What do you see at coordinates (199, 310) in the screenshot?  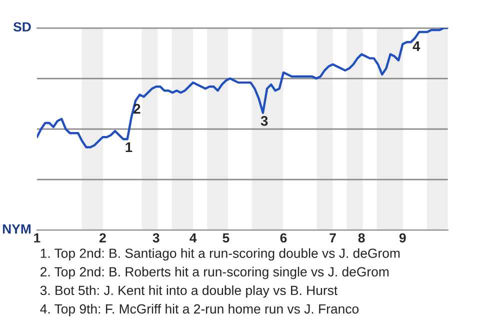 I see `text: 4. Top 9th: F. McGriff hit a 2-run home run vs J. Franco` at bounding box center [199, 310].